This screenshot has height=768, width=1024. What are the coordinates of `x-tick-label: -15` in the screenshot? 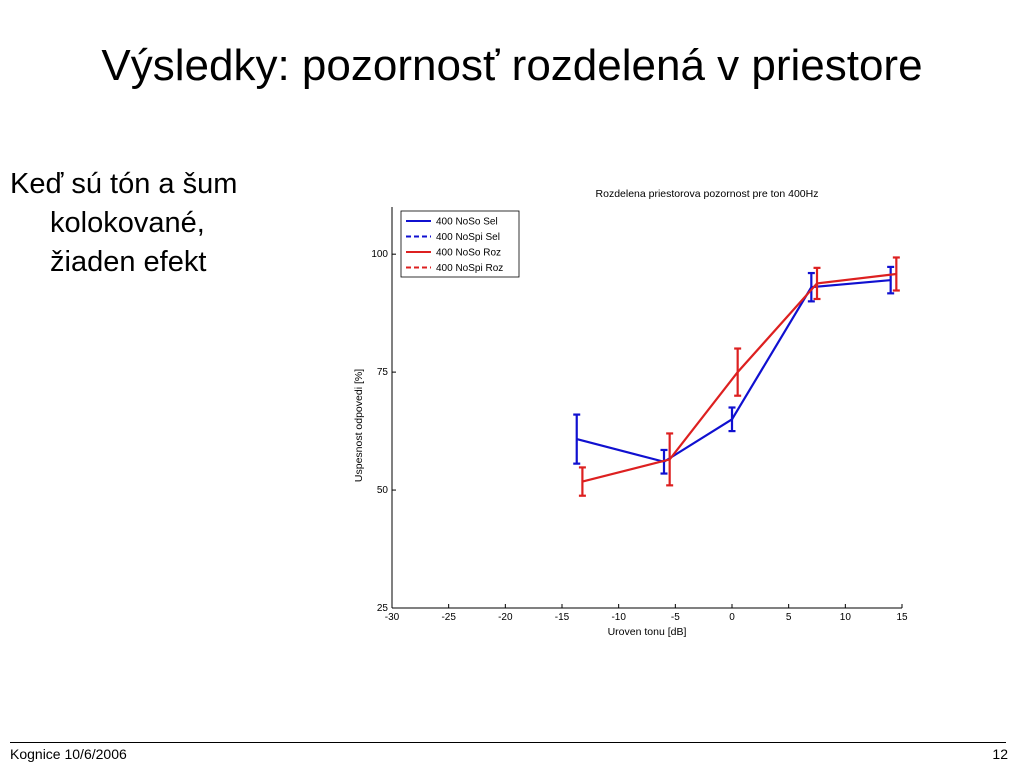 It's located at (562, 617).